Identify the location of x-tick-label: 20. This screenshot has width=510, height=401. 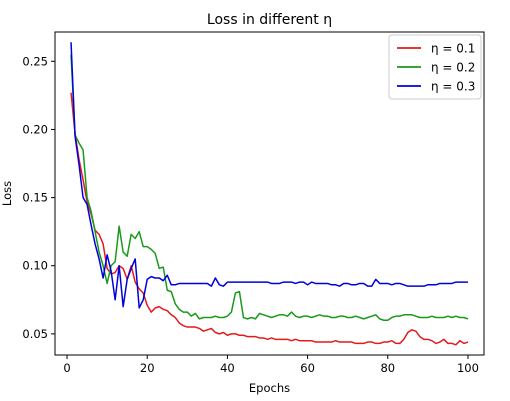
(147, 368).